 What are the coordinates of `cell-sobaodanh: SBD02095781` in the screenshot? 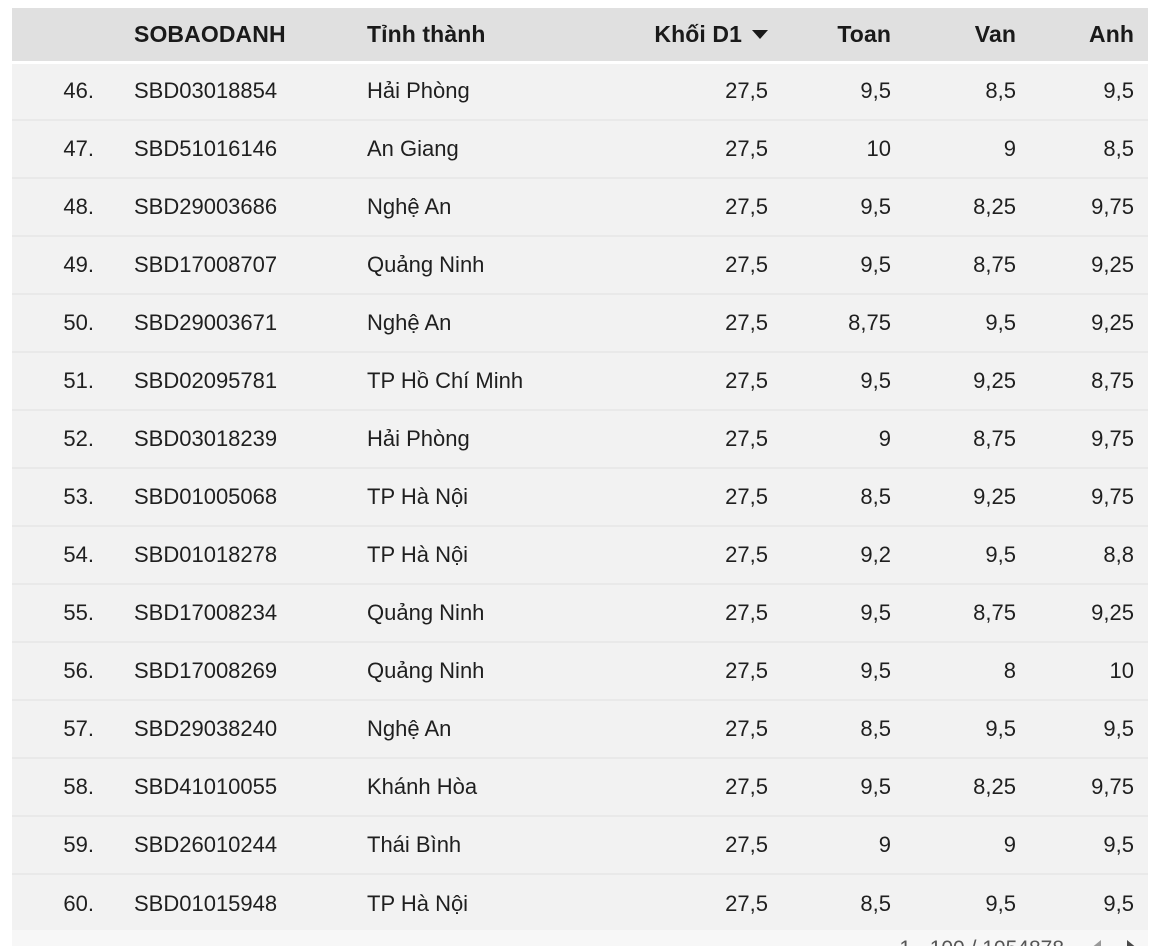 It's located at (233, 380).